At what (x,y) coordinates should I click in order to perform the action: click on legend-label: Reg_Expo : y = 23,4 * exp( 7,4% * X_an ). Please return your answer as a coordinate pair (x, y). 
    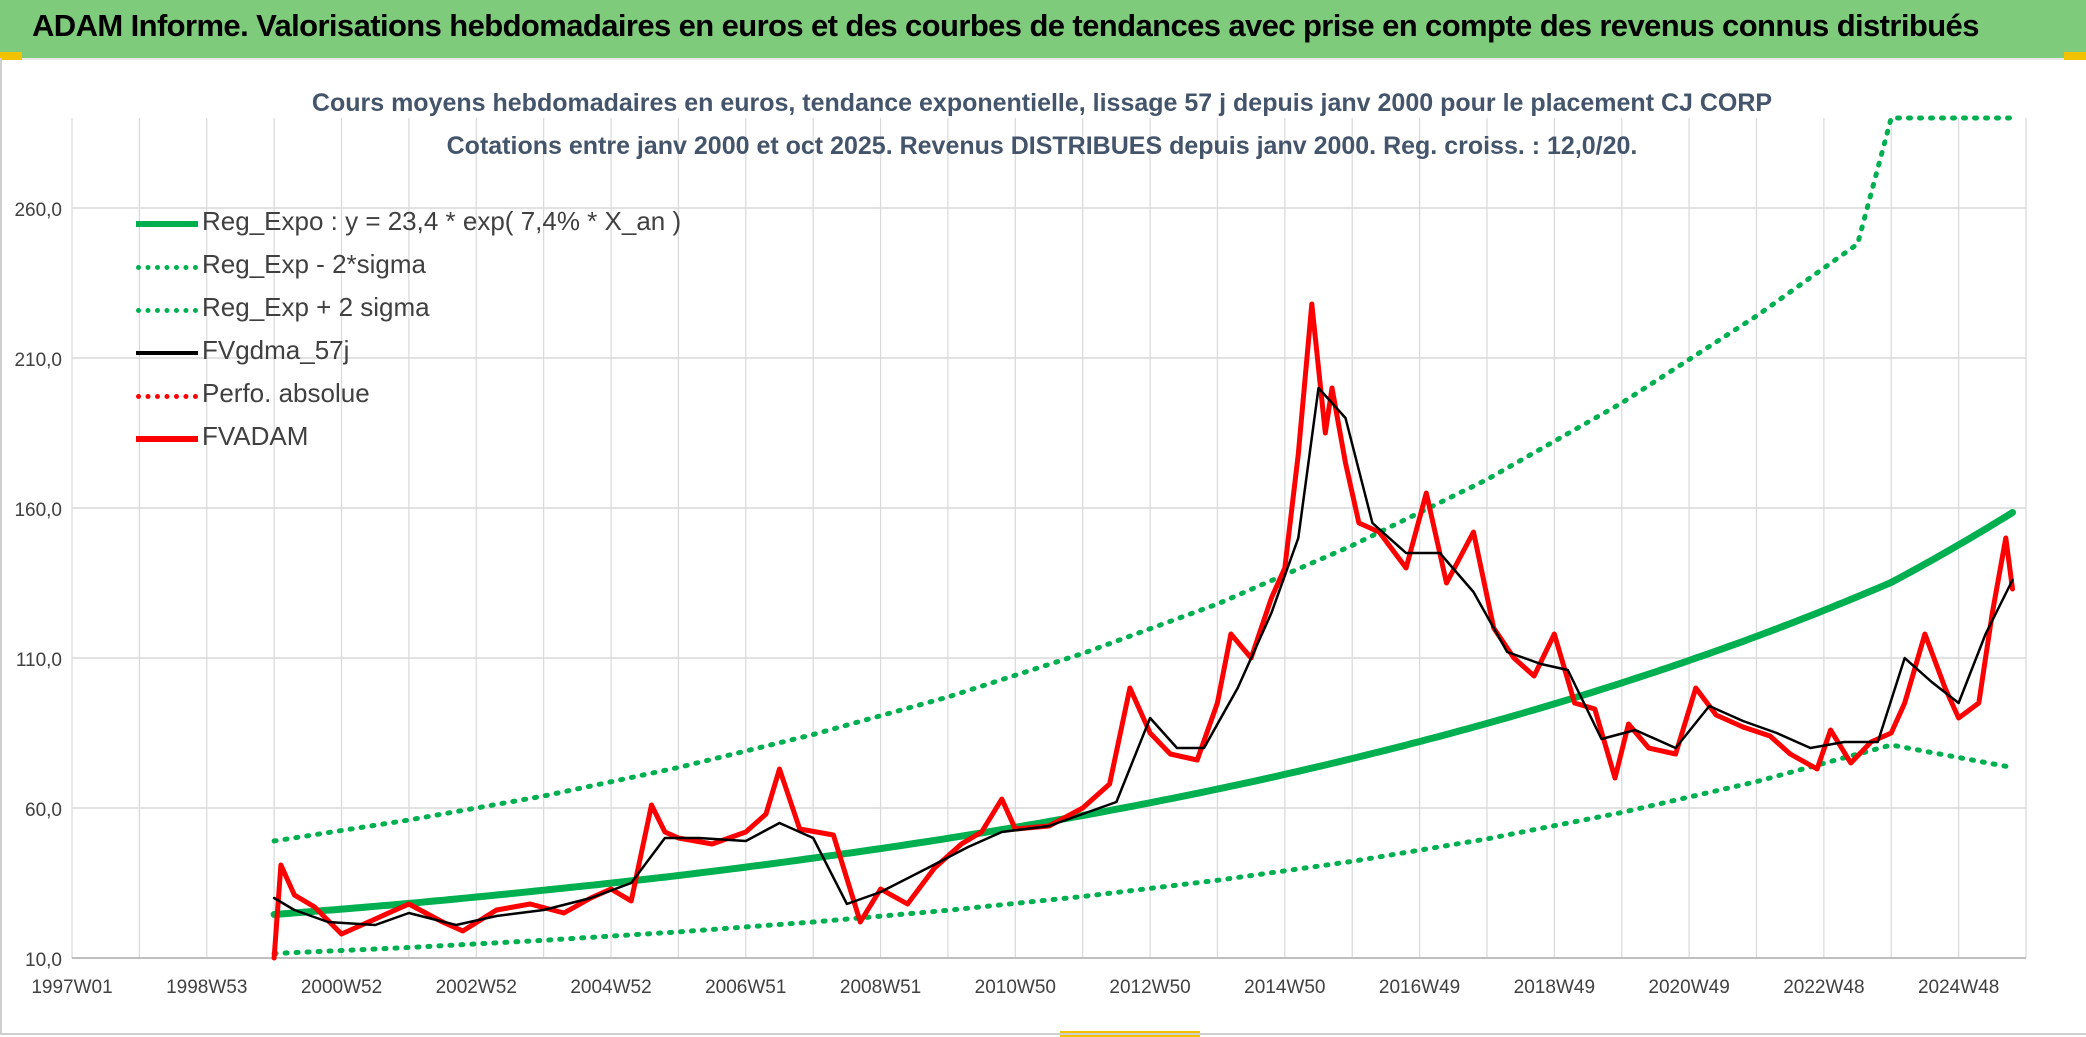
    Looking at the image, I should click on (442, 221).